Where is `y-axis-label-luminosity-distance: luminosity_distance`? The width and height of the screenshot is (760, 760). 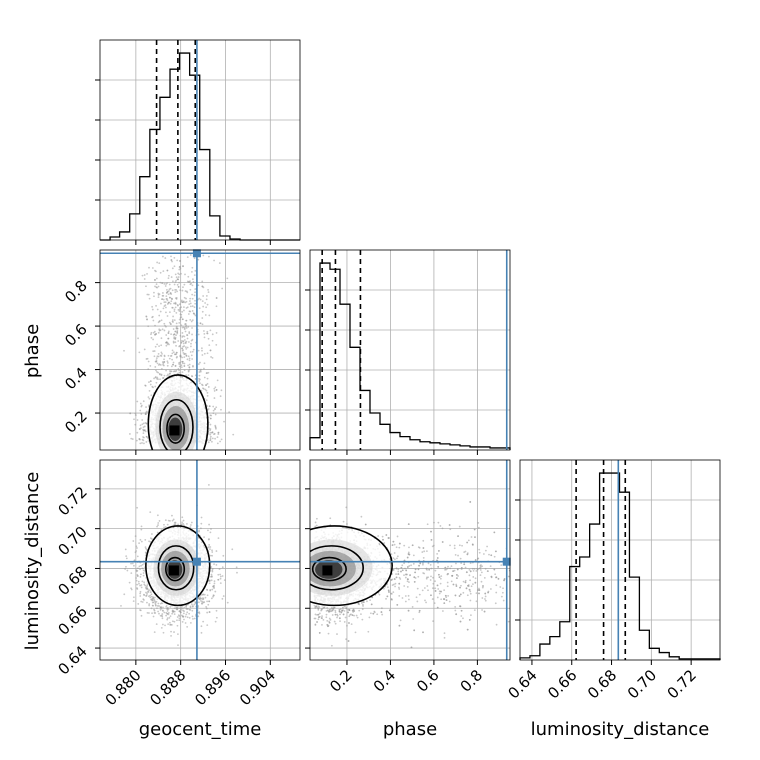 y-axis-label-luminosity-distance: luminosity_distance is located at coordinates (32, 561).